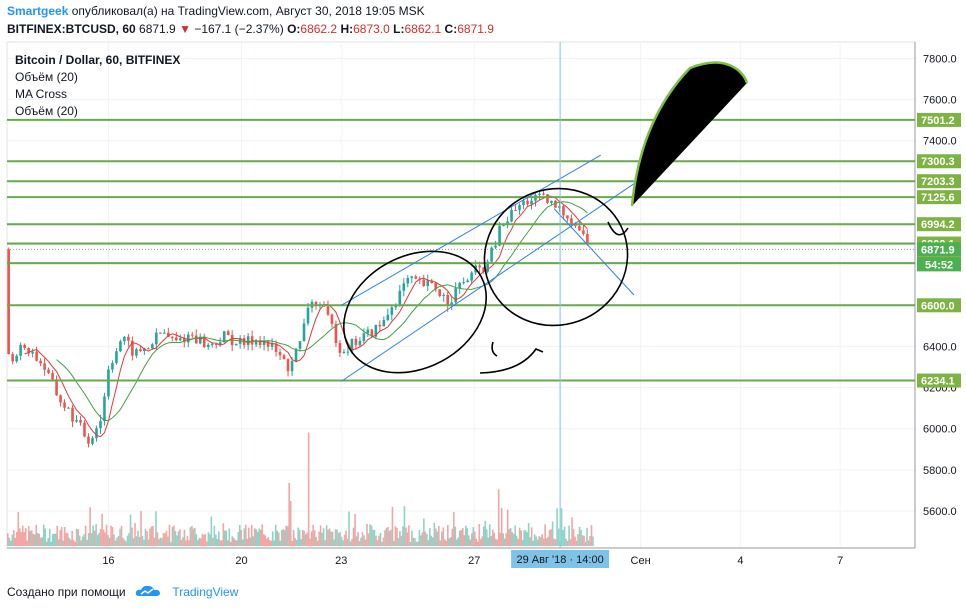 The image size is (966, 609). Describe the element at coordinates (504, 271) in the screenshot. I see `channel-lower-line` at that location.